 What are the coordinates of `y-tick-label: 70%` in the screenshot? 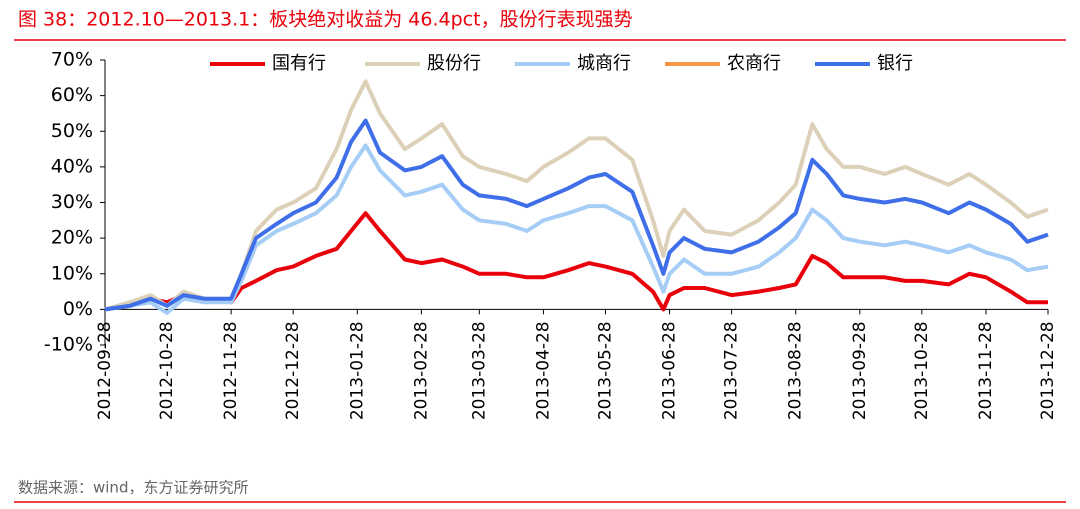 It's located at (72, 60).